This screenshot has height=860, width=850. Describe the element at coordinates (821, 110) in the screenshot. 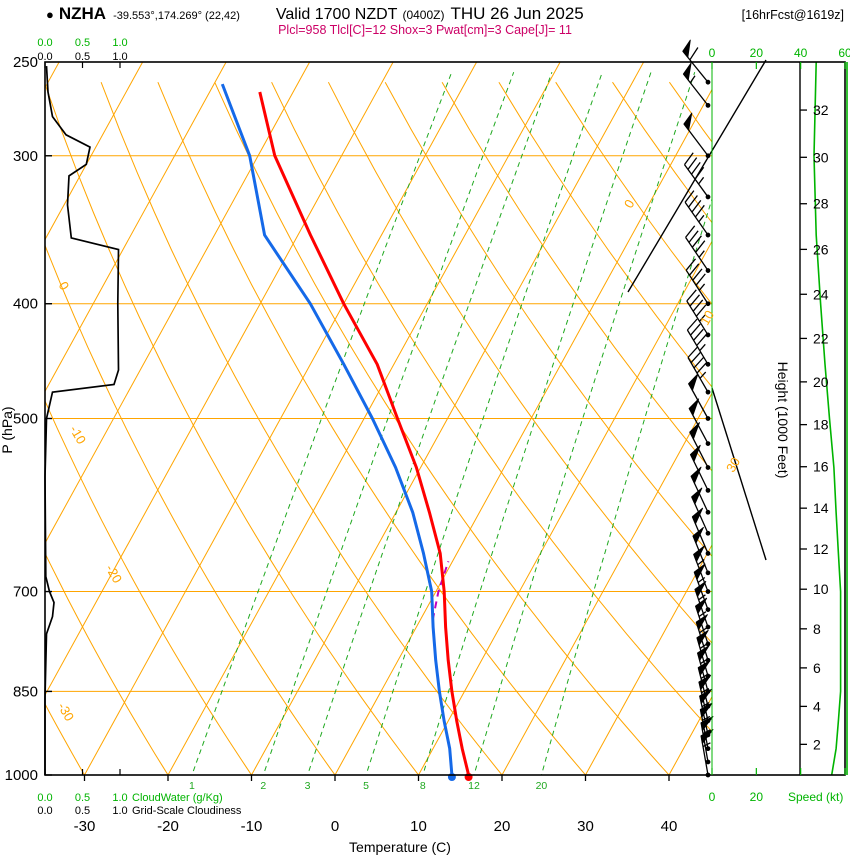

I see `height-tick-label: 32` at that location.